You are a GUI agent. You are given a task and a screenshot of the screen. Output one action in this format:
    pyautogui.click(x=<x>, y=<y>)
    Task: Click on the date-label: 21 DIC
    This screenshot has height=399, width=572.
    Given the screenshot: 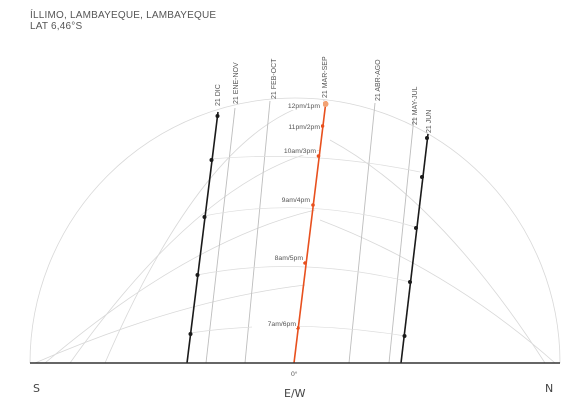 What is the action you would take?
    pyautogui.click(x=218, y=95)
    